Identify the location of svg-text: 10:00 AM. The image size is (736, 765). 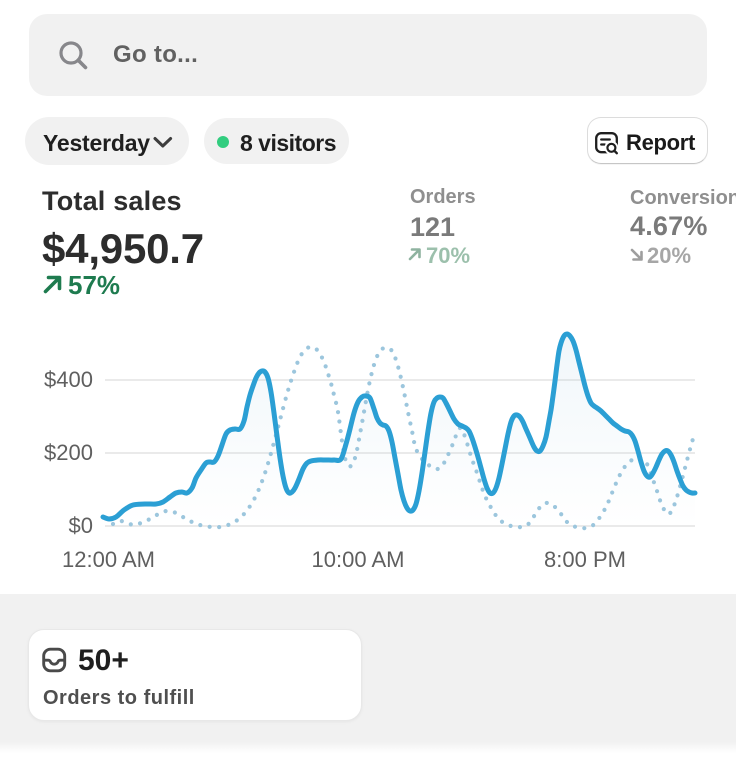
(358, 559).